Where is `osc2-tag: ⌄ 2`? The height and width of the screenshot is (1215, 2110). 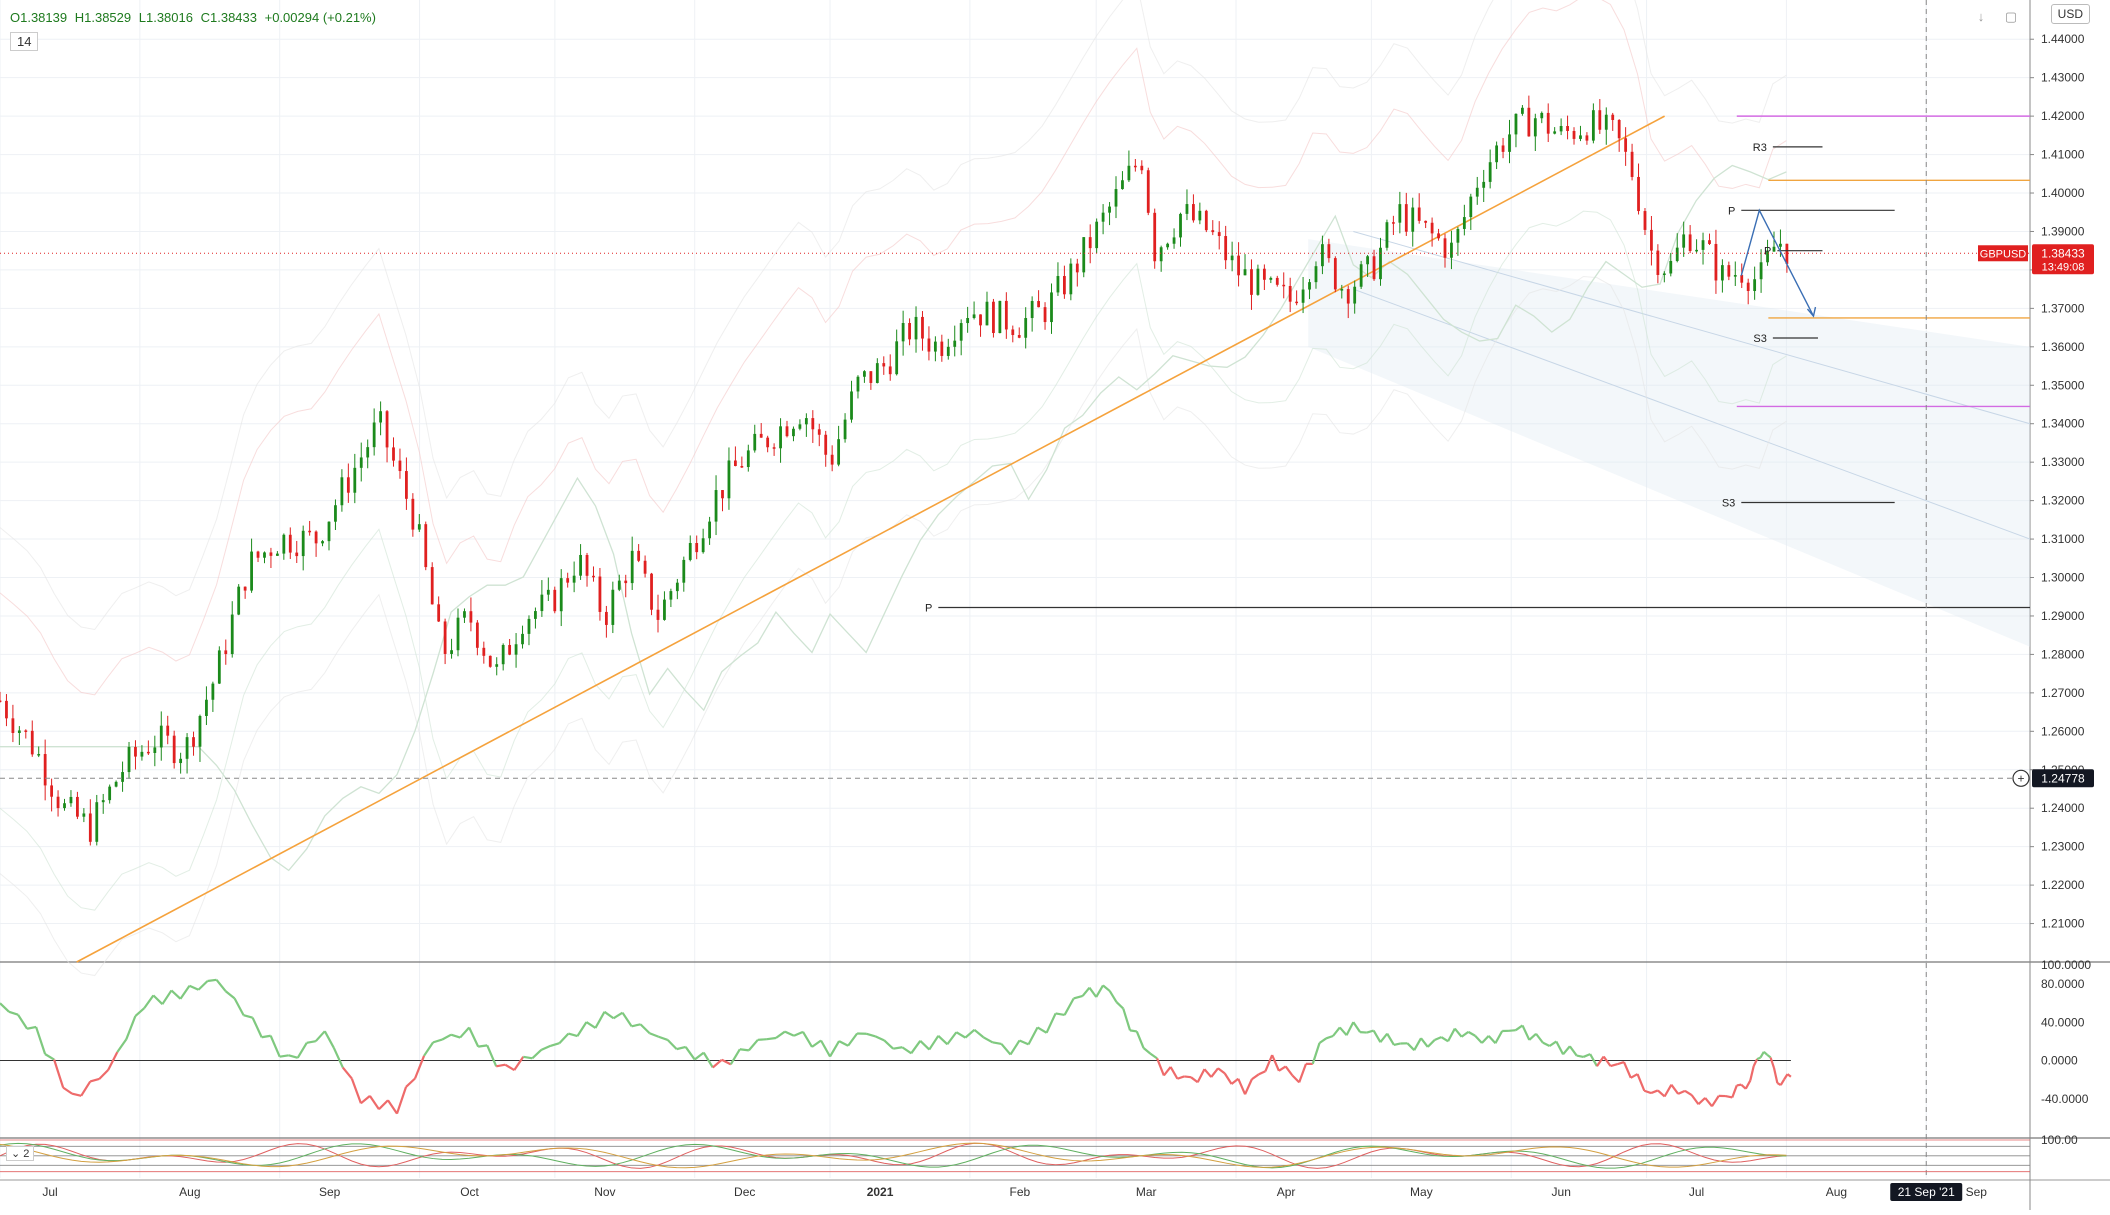 osc2-tag: ⌄ 2 is located at coordinates (20, 1153).